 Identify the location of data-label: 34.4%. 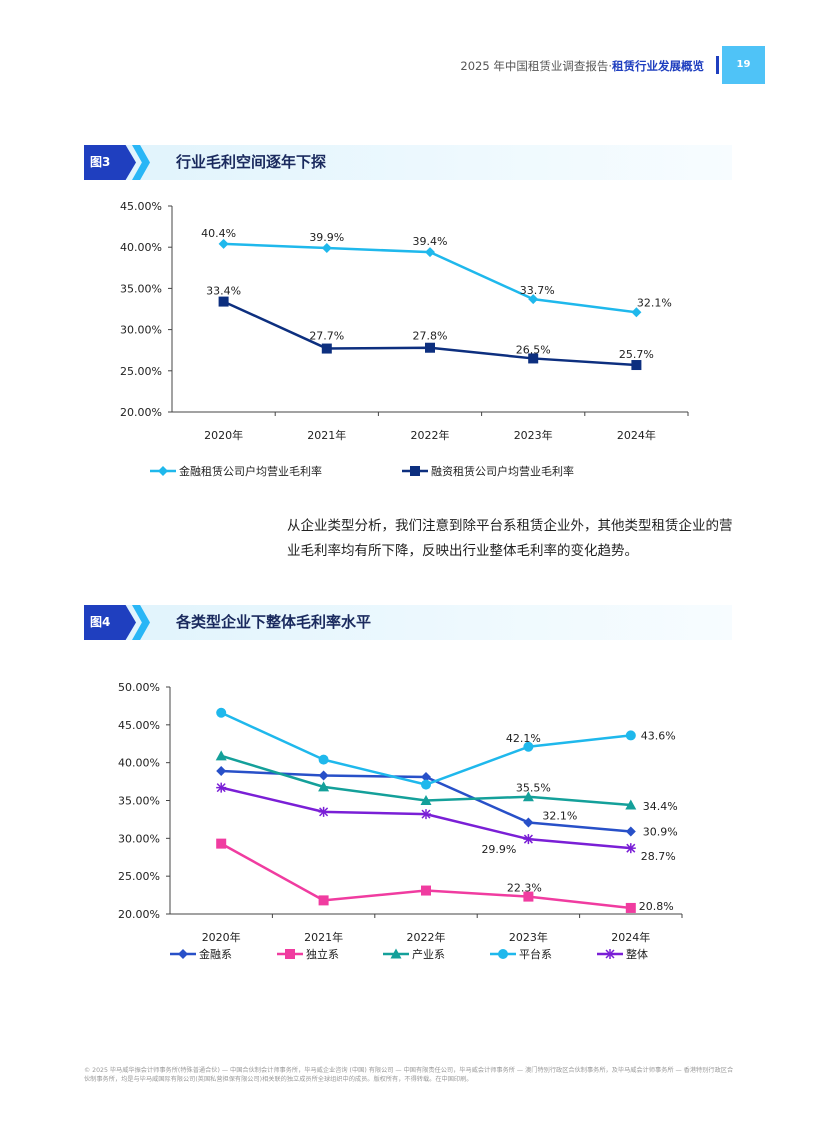
(660, 806).